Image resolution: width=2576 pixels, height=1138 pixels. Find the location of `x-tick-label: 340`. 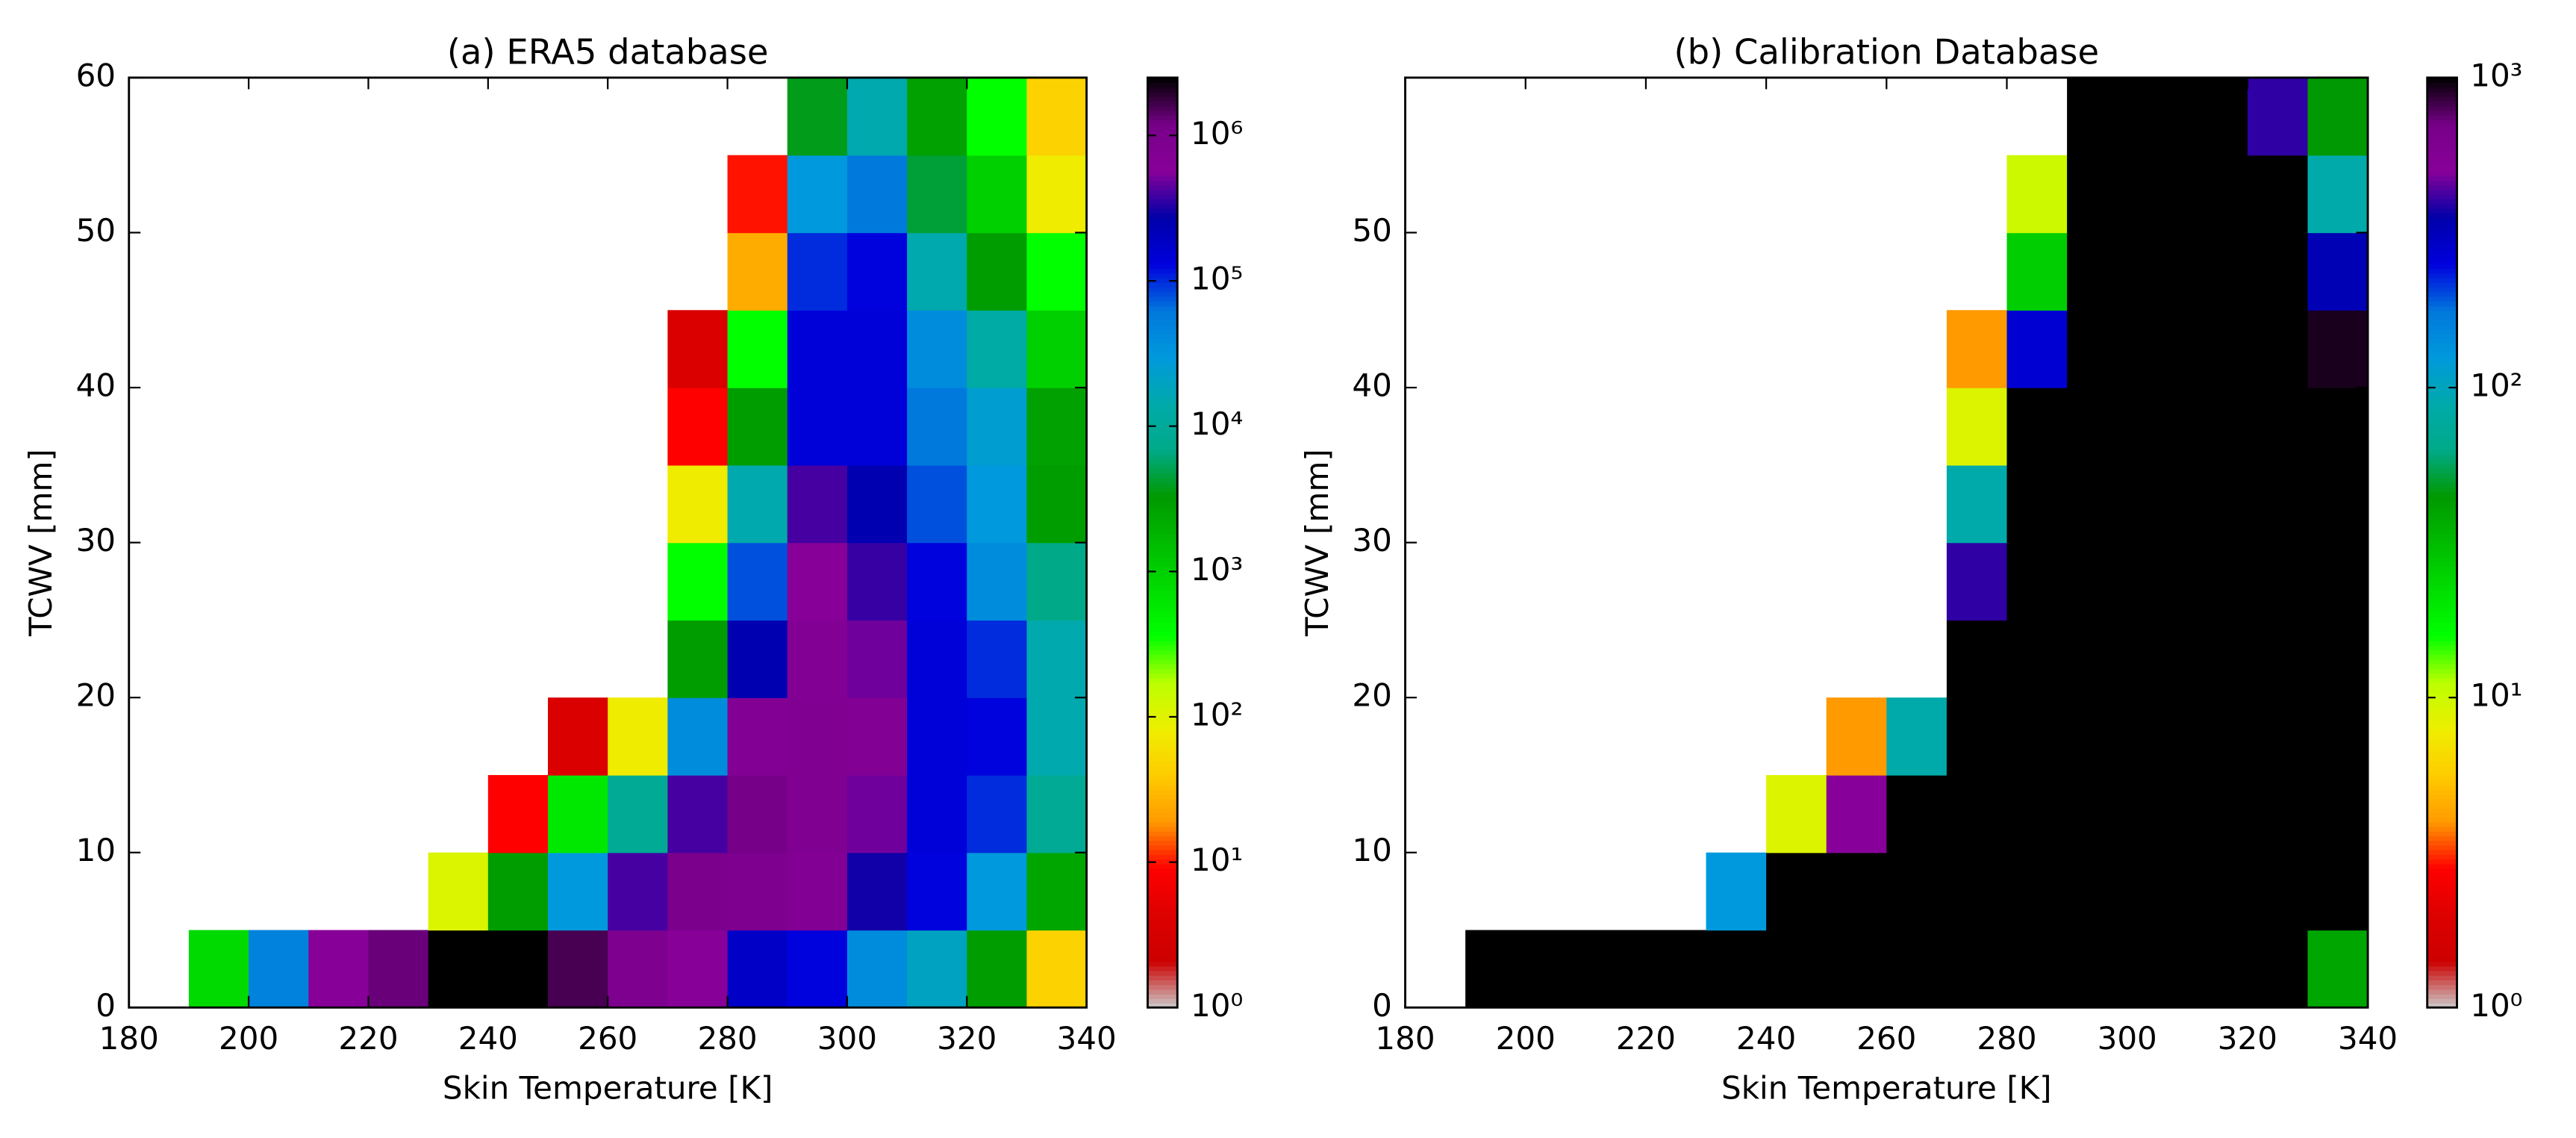

x-tick-label: 340 is located at coordinates (2368, 1038).